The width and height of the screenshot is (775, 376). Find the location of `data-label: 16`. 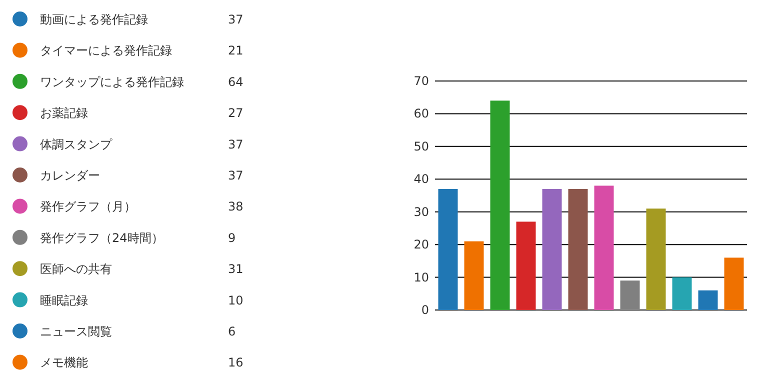

data-label: 16 is located at coordinates (236, 363).